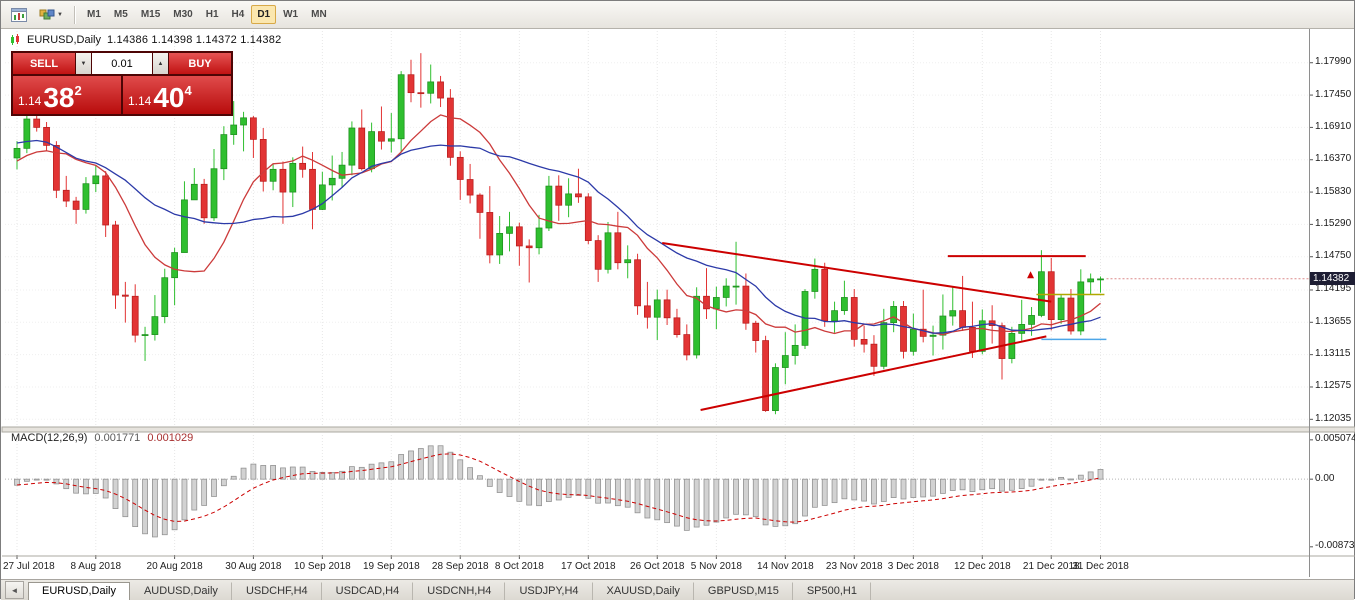 The width and height of the screenshot is (1355, 600). What do you see at coordinates (182, 14) in the screenshot?
I see `timeframe-button-m30: M30` at bounding box center [182, 14].